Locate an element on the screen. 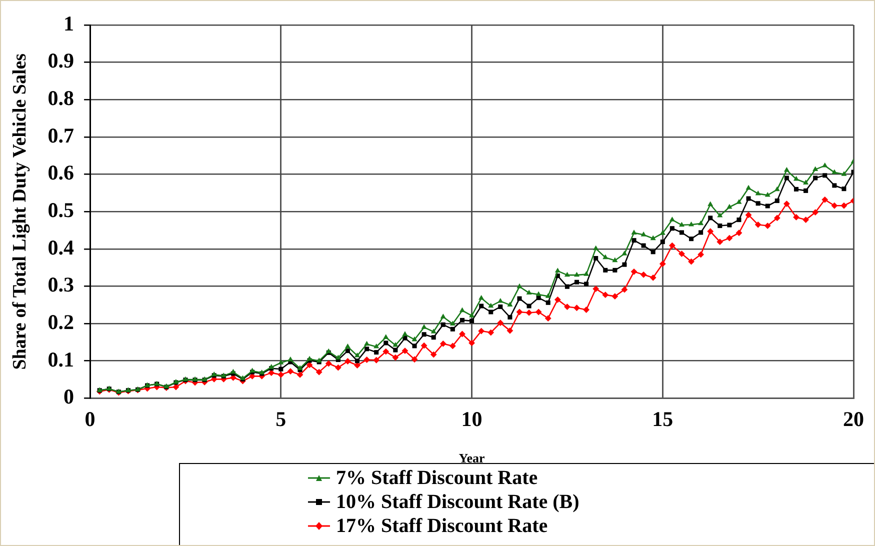  y-axis-title: Share of Total Light Duty Vehicle Sales is located at coordinates (19, 211).